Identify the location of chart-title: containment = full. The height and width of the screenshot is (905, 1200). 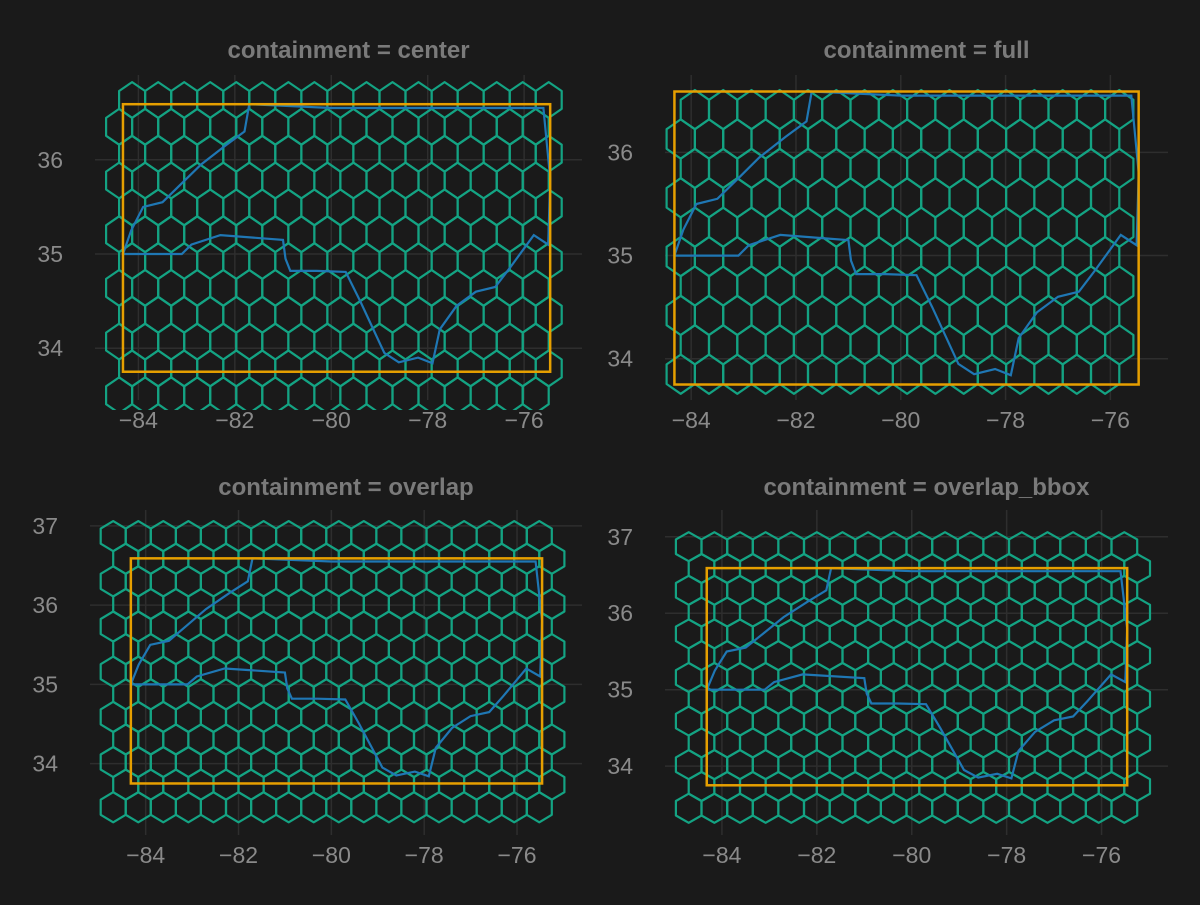
(926, 50).